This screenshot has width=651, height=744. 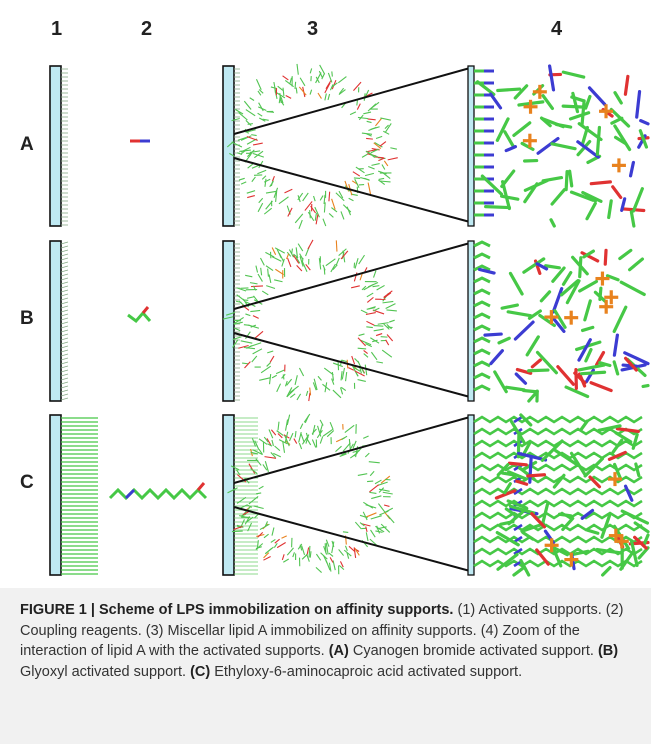 What do you see at coordinates (313, 29) in the screenshot?
I see `column-number-3: 3` at bounding box center [313, 29].